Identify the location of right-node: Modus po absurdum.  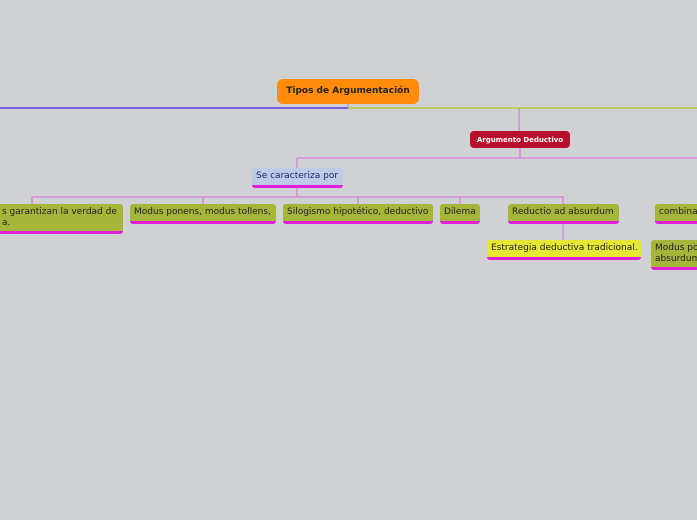
(674, 255).